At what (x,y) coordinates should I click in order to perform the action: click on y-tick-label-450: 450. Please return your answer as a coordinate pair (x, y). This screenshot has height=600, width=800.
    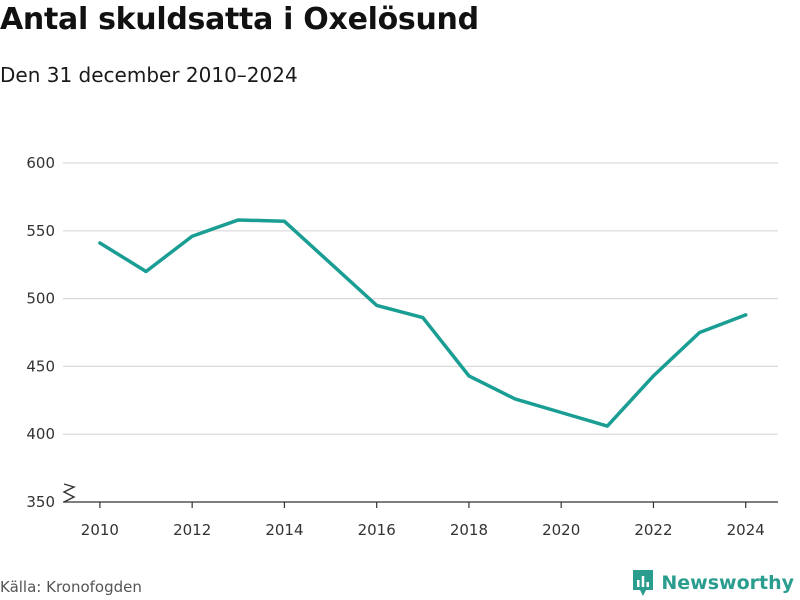
    Looking at the image, I should click on (40, 366).